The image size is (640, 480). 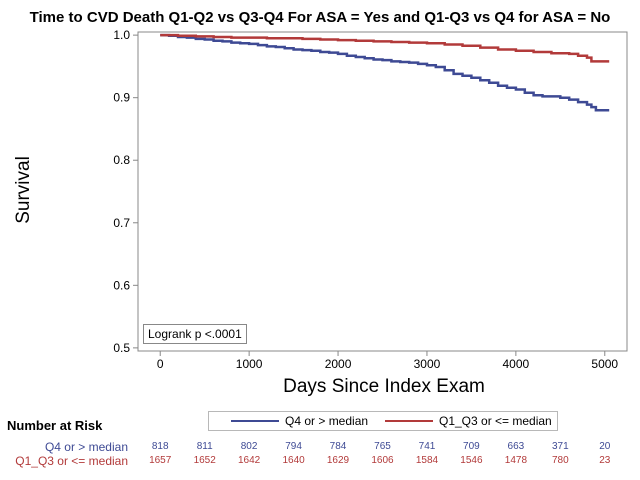 What do you see at coordinates (382, 446) in the screenshot?
I see `risk-value: 765` at bounding box center [382, 446].